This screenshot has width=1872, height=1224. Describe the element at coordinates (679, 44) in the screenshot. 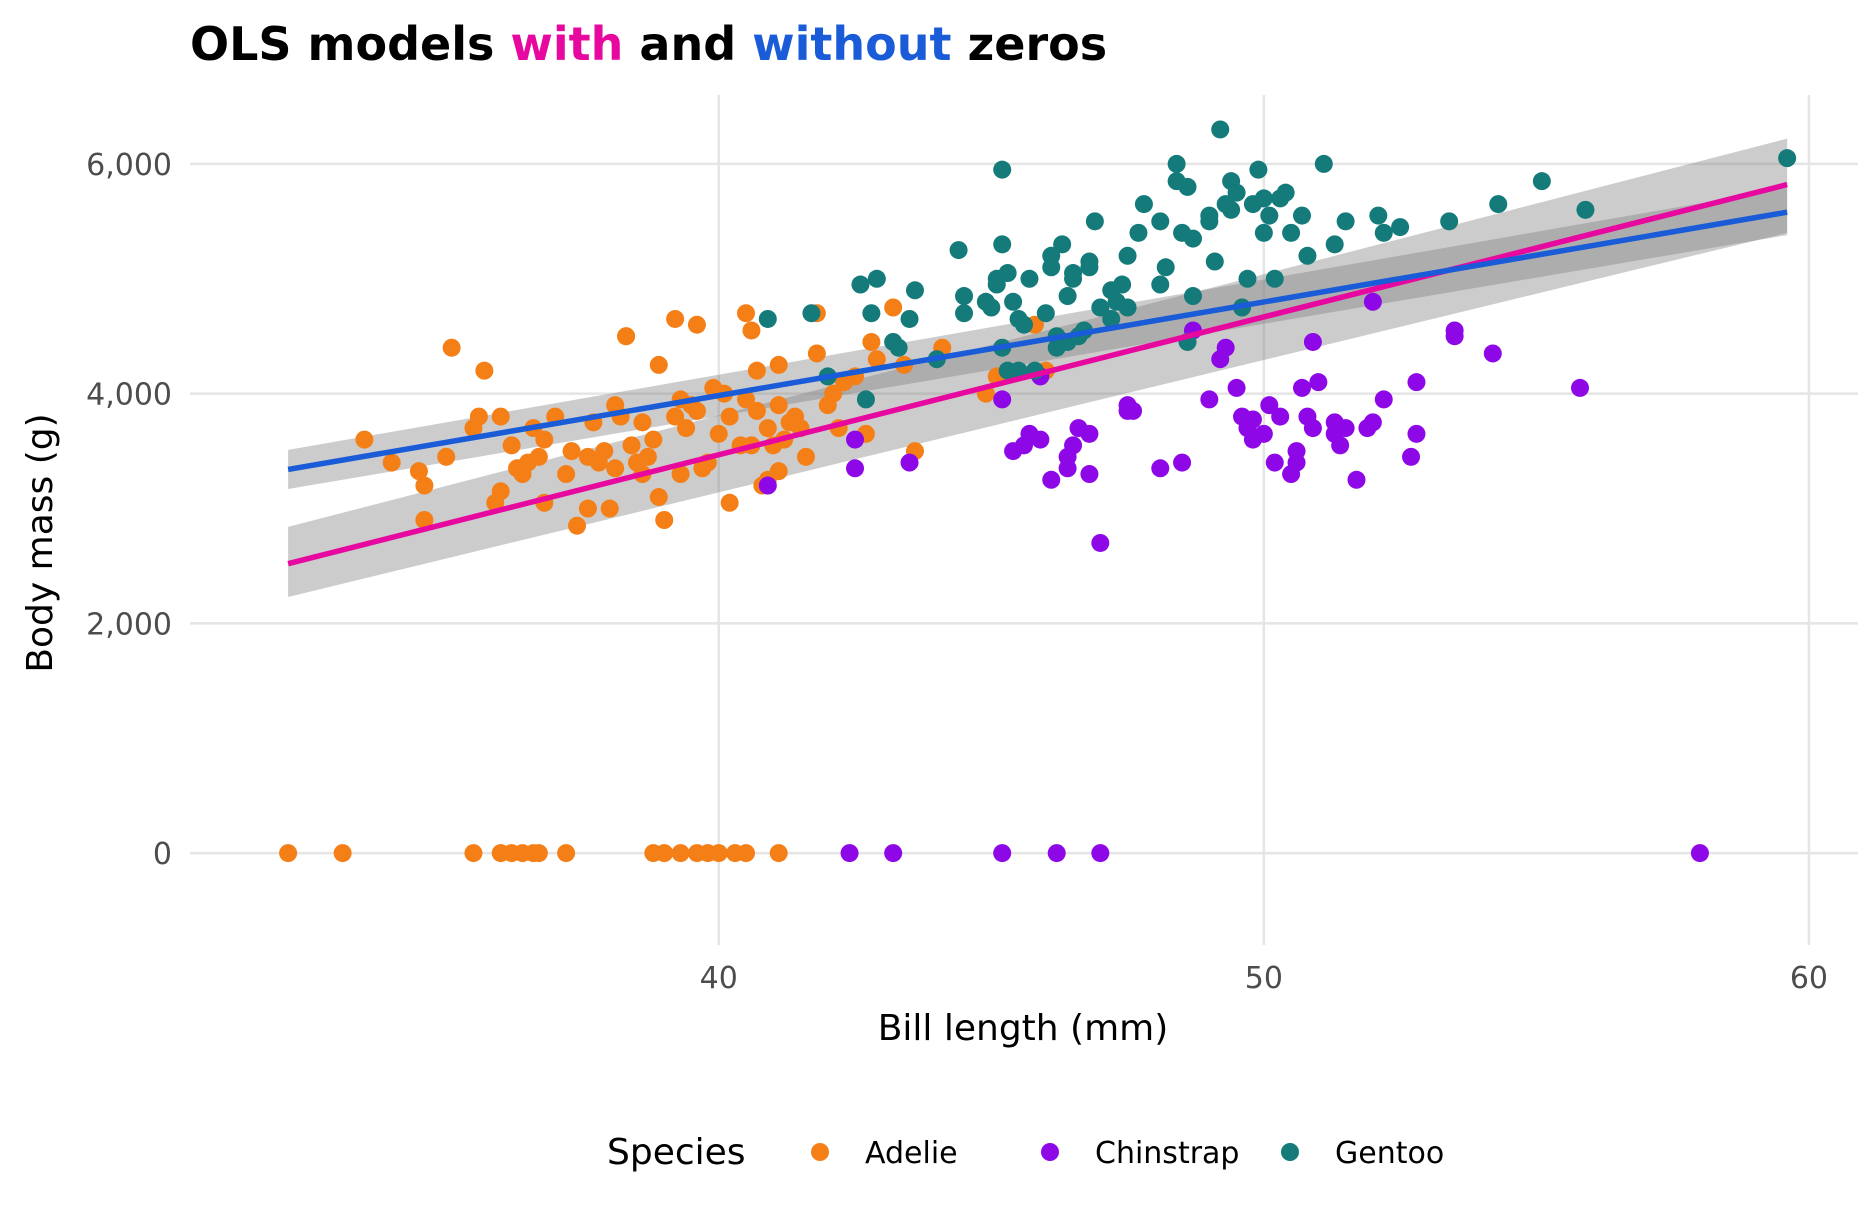

I see `title-segment-and: and` at that location.